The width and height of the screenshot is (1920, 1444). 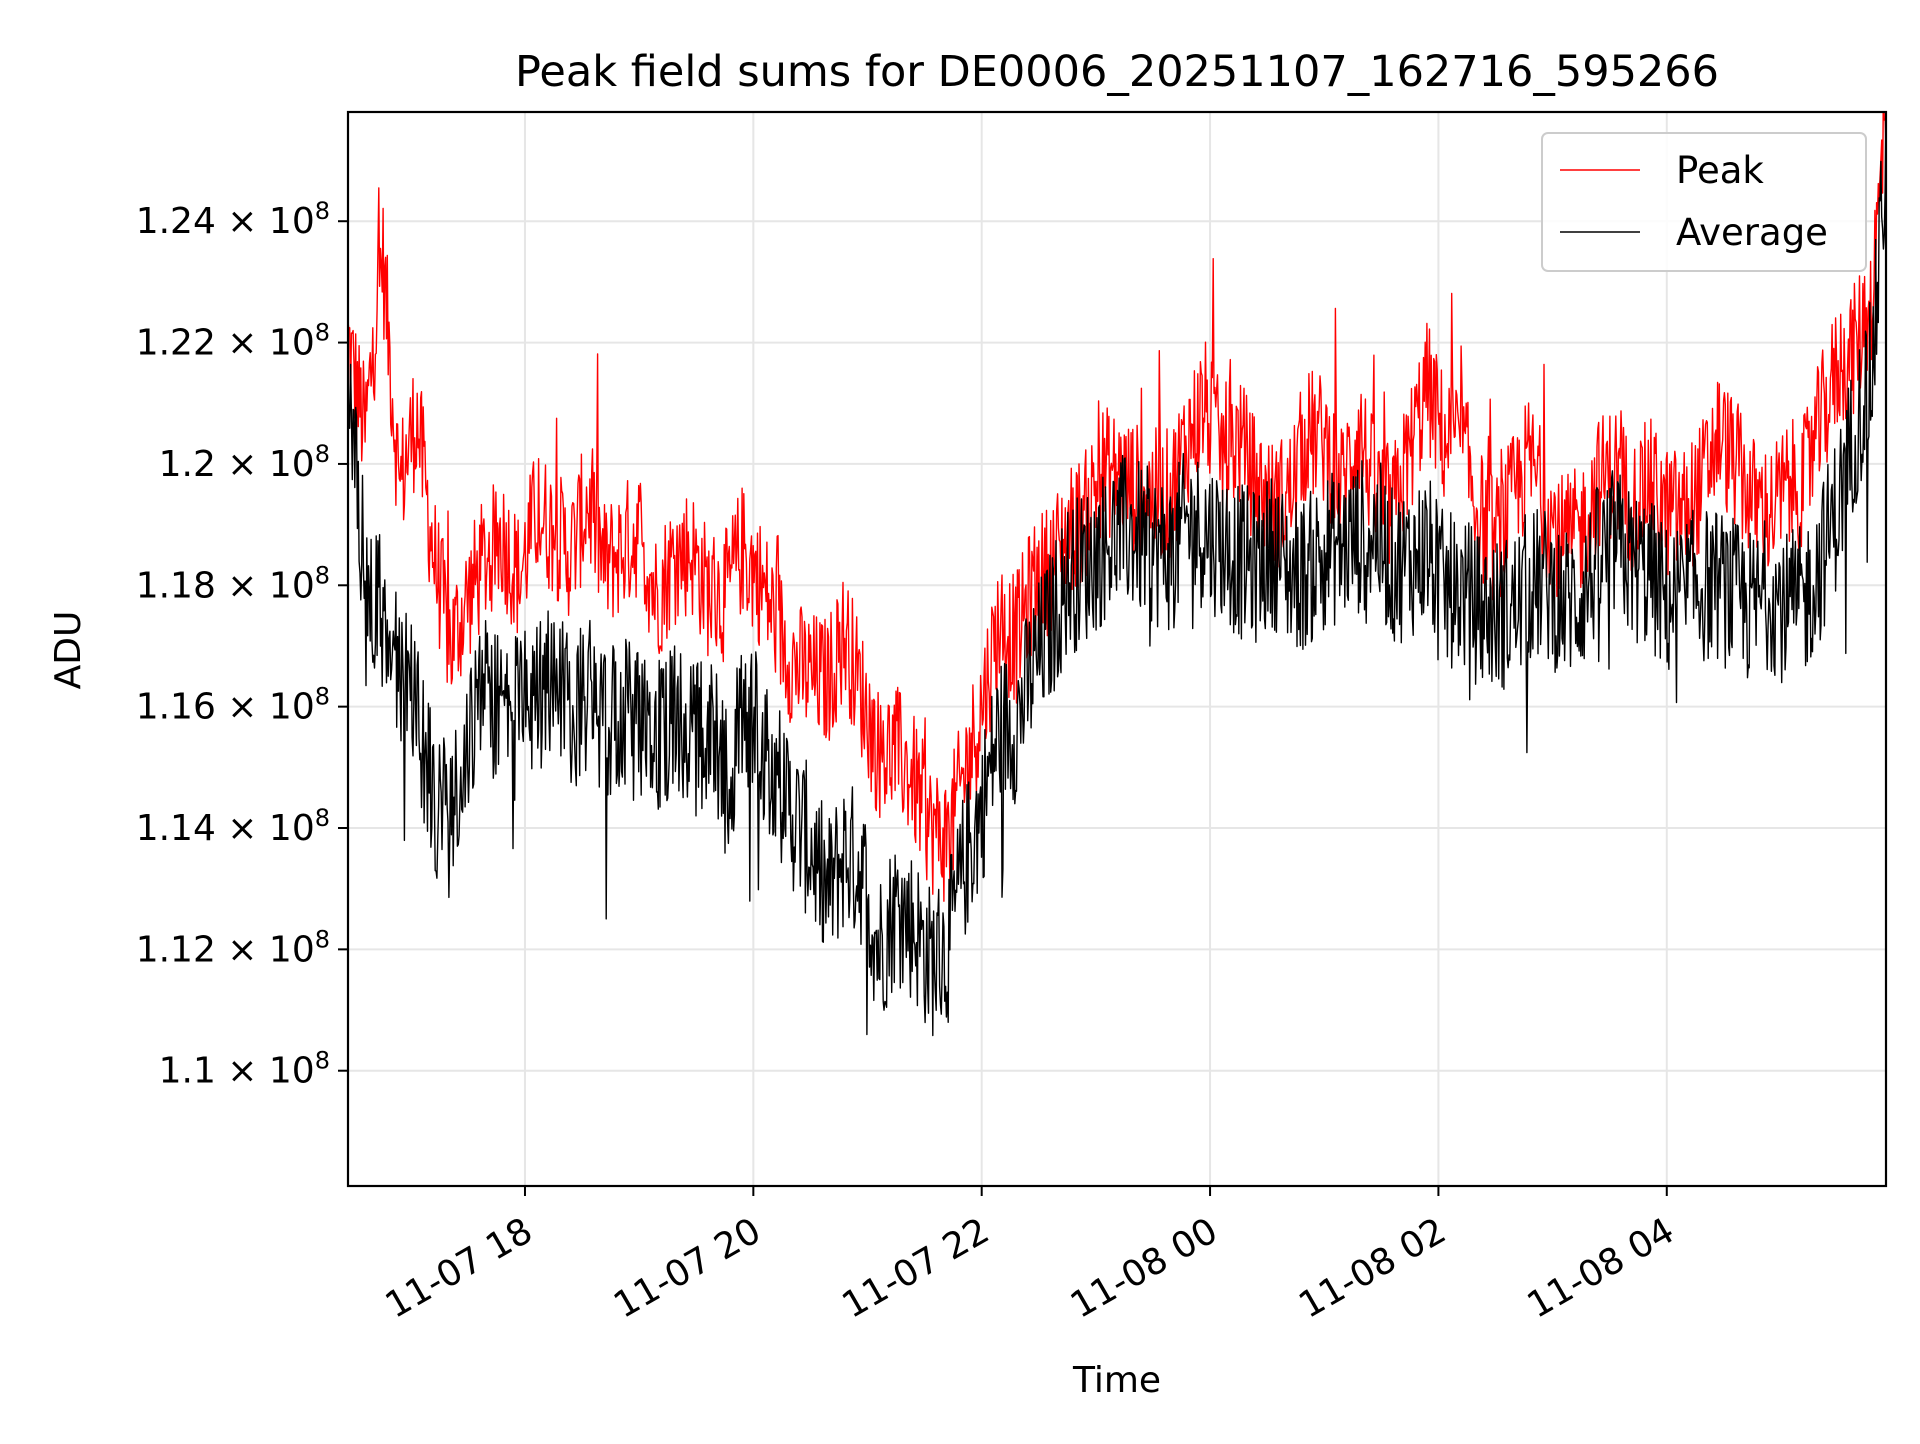 I want to click on y-tick-label: 1.22 × 108, so click(x=233, y=341).